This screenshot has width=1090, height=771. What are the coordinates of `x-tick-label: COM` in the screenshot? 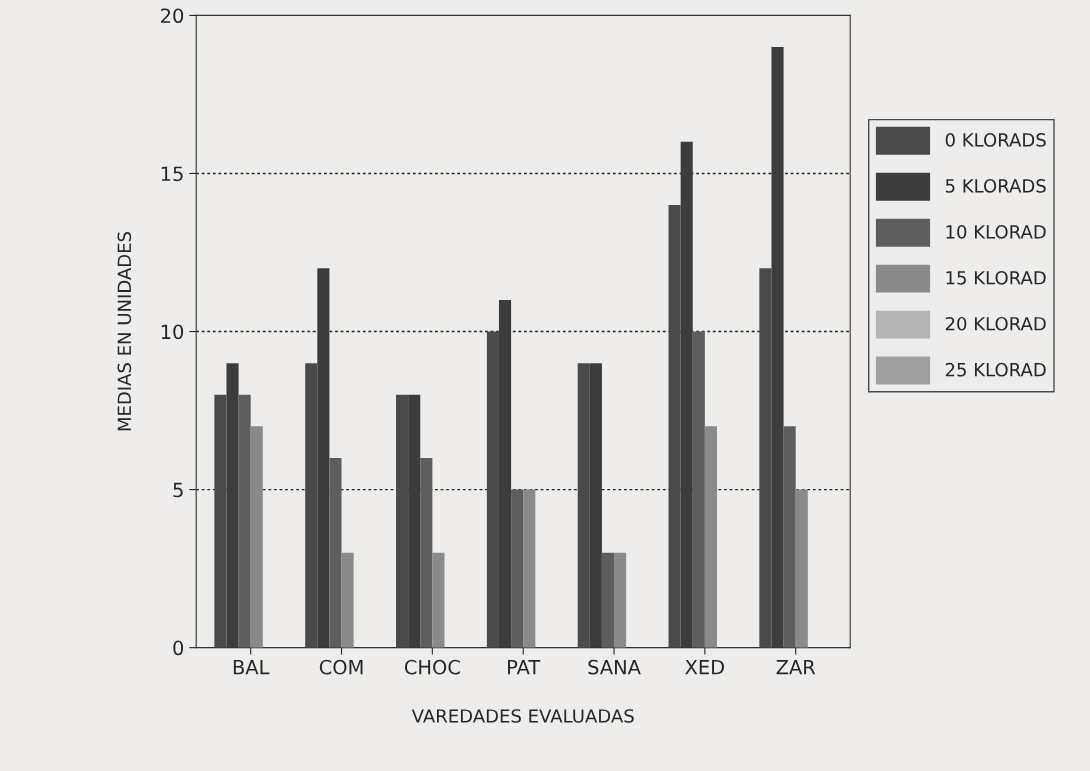 It's located at (341, 667).